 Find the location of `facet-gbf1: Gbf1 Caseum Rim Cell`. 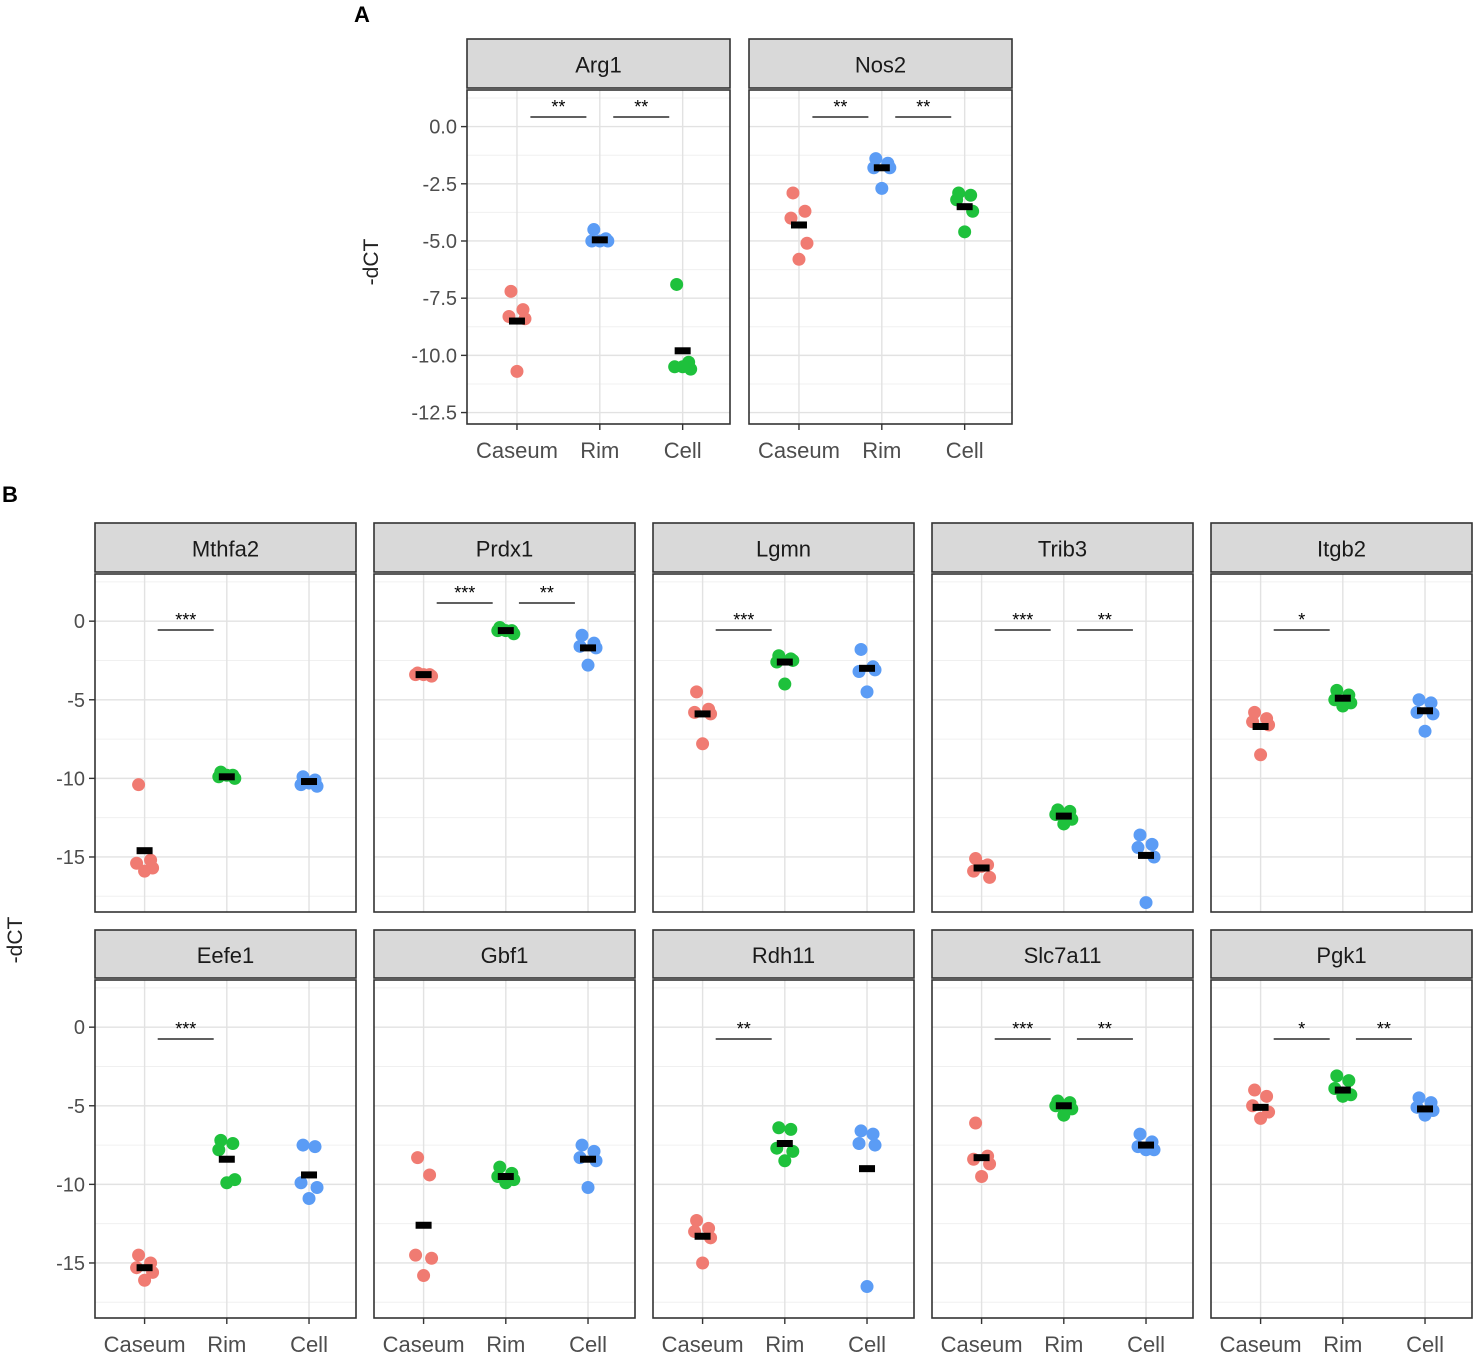

facet-gbf1: Gbf1 Caseum Rim Cell is located at coordinates (504, 1141).